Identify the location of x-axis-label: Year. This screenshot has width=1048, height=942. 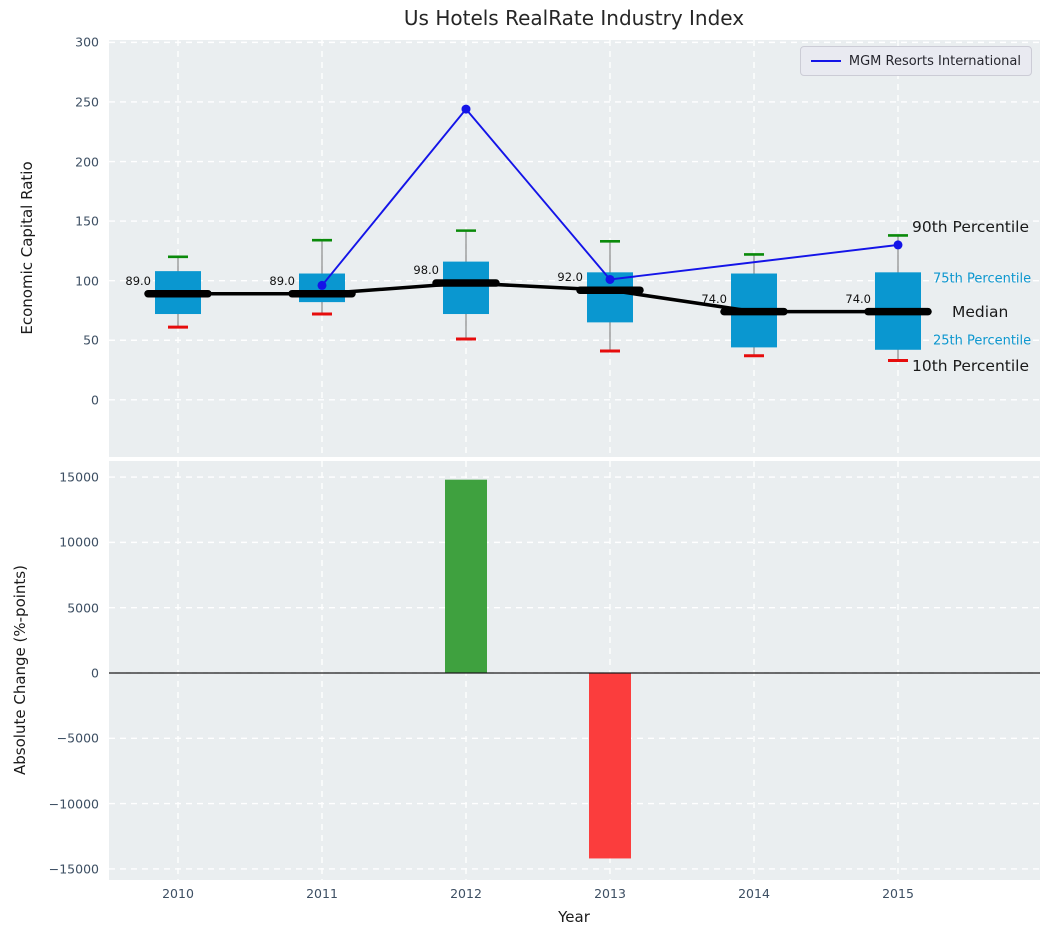
(574, 917).